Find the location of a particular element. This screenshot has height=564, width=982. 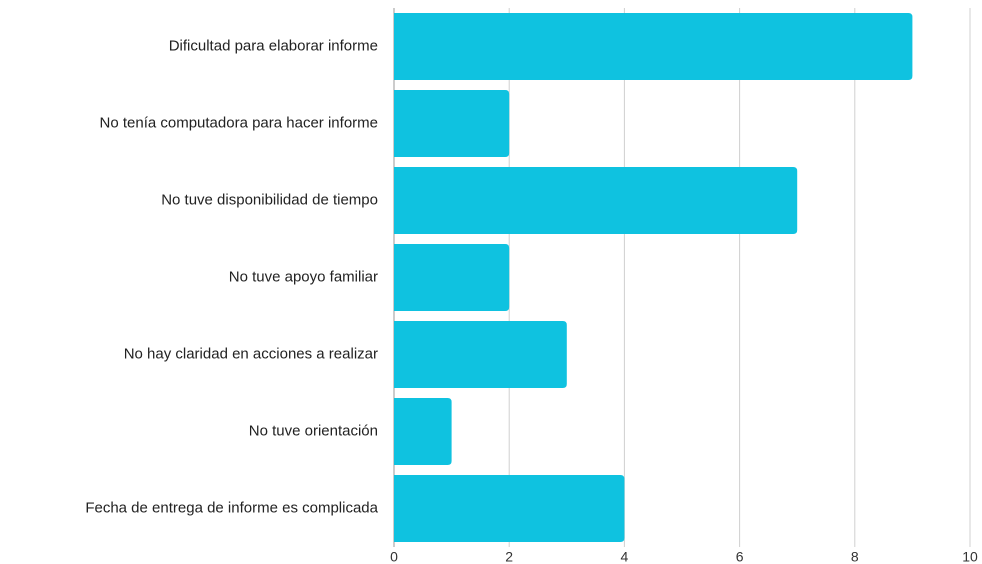

y-tick-label: Dificultad para elaborar informe is located at coordinates (273, 45).